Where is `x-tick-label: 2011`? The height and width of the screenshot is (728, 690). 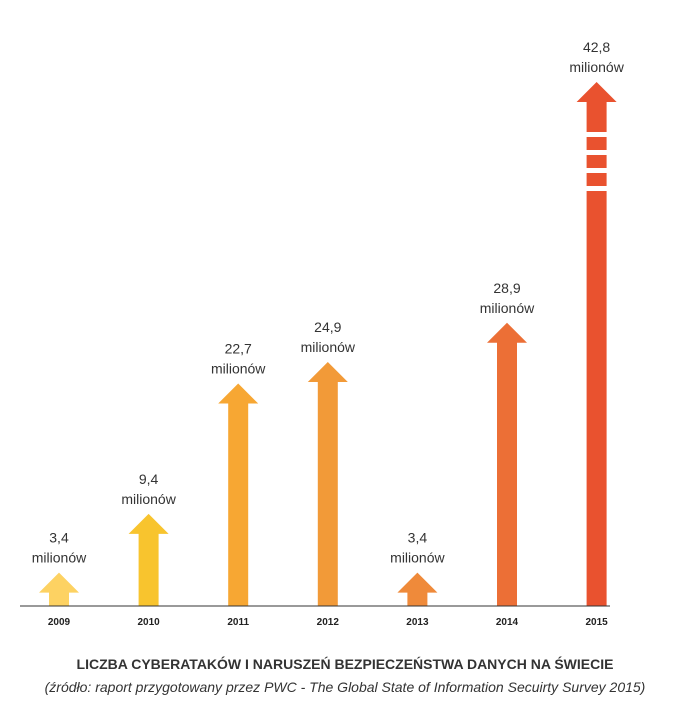
x-tick-label: 2011 is located at coordinates (238, 622).